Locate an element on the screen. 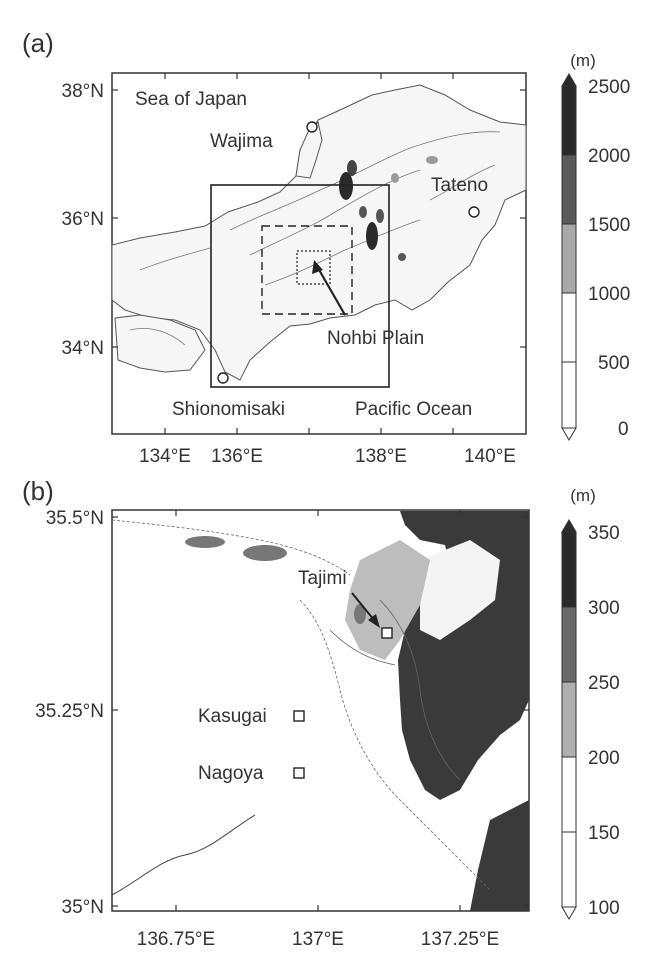 The image size is (645, 959). label-tajimi: Tajimi is located at coordinates (322, 578).